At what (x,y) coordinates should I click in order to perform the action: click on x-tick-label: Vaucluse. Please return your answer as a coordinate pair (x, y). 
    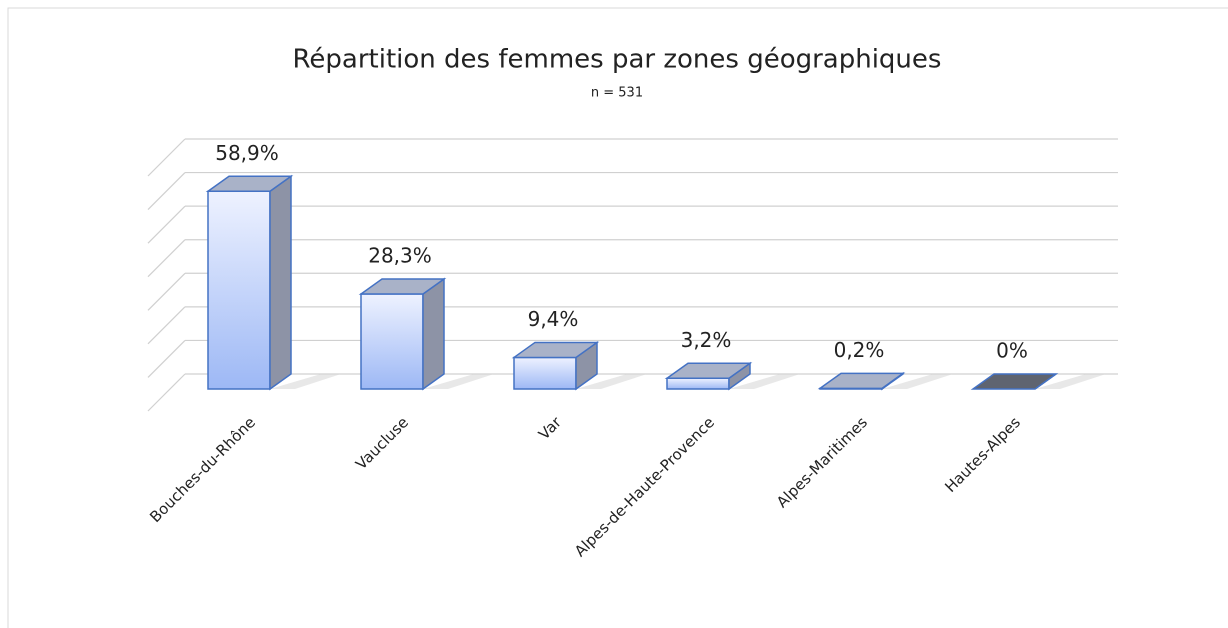
    Looking at the image, I should click on (382, 443).